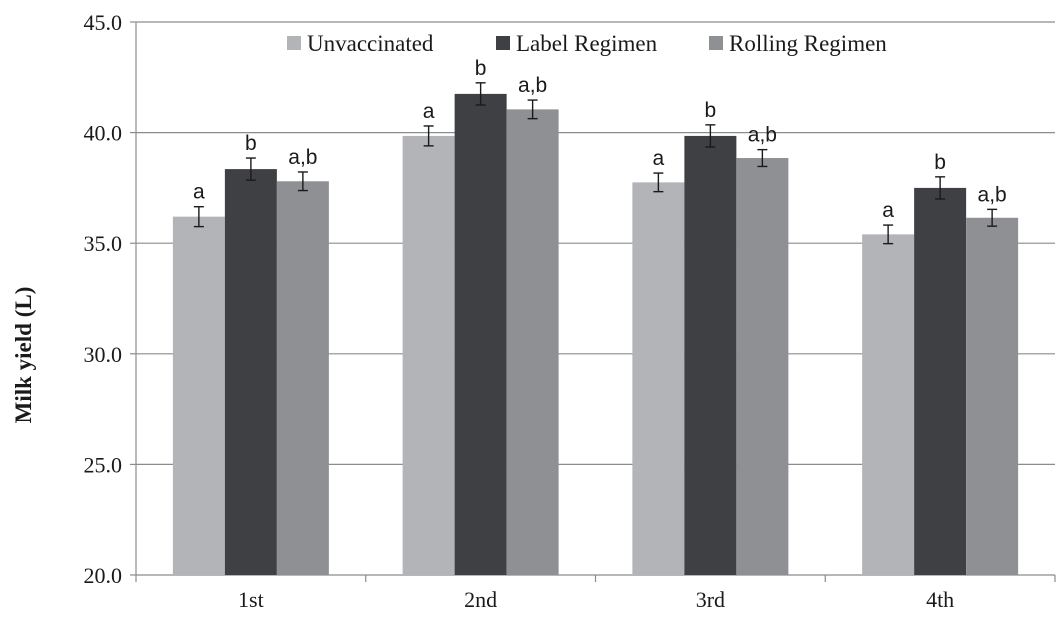  Describe the element at coordinates (103, 354) in the screenshot. I see `y-tick-label: 30.0` at that location.